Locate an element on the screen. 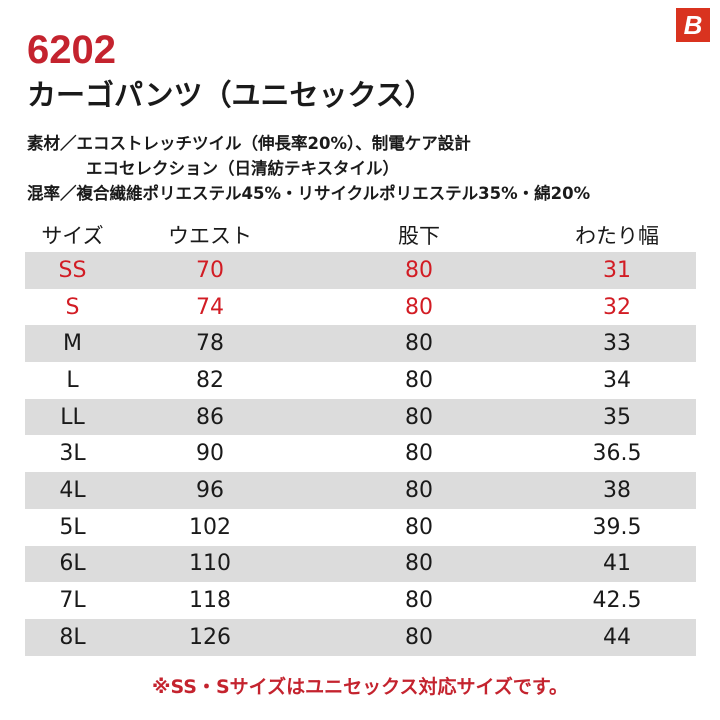 The height and width of the screenshot is (720, 720). cell-waist: 82 is located at coordinates (210, 380).